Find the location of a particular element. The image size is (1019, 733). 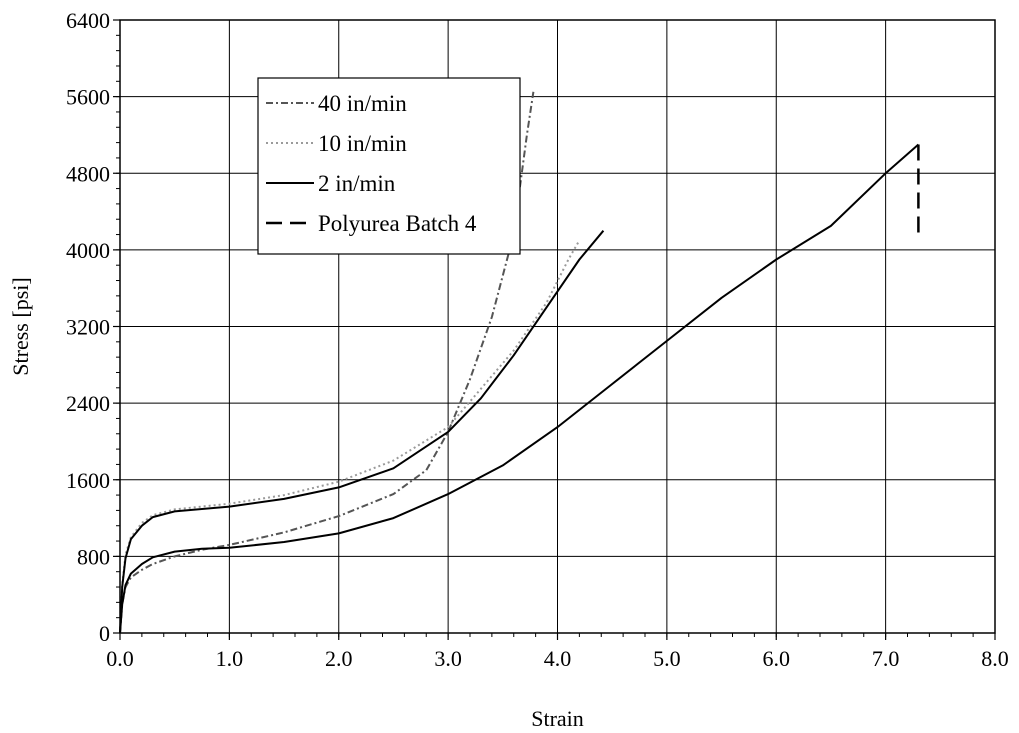

y-axis-label: Stress [psi] is located at coordinates (20, 326).